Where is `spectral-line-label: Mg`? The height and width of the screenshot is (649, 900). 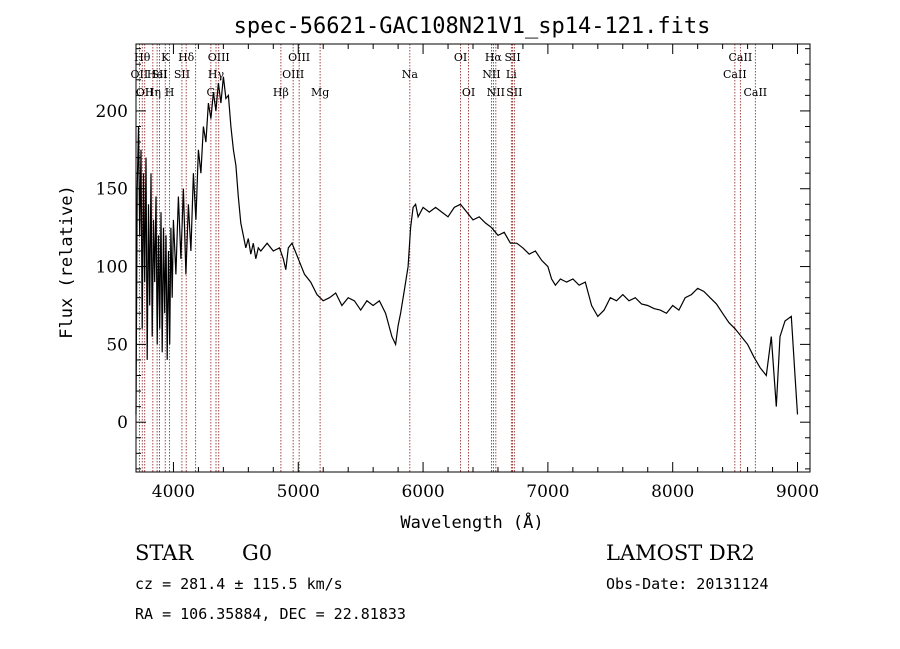 spectral-line-label: Mg is located at coordinates (320, 92).